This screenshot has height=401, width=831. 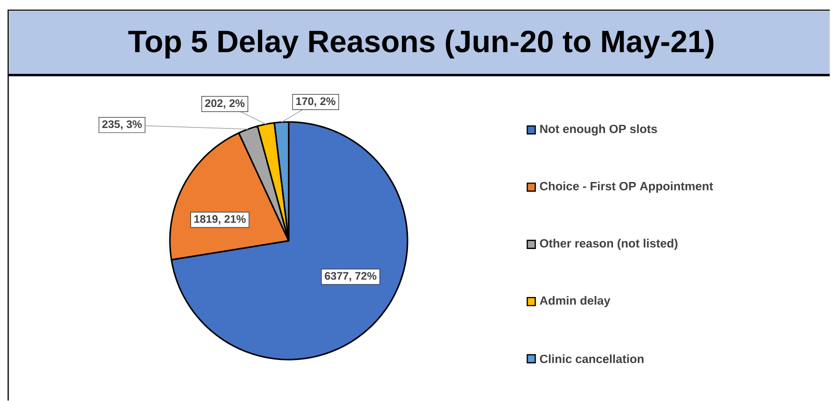 I want to click on data-label: 235, 3%, so click(x=122, y=125).